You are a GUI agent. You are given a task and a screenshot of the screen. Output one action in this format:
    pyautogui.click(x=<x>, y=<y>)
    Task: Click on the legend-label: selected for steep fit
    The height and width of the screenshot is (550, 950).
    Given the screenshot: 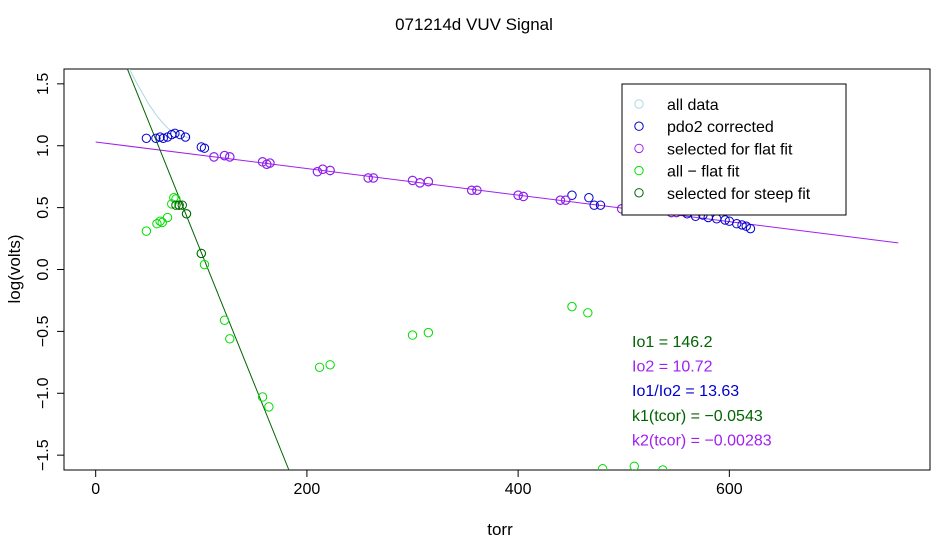 What is the action you would take?
    pyautogui.click(x=739, y=194)
    